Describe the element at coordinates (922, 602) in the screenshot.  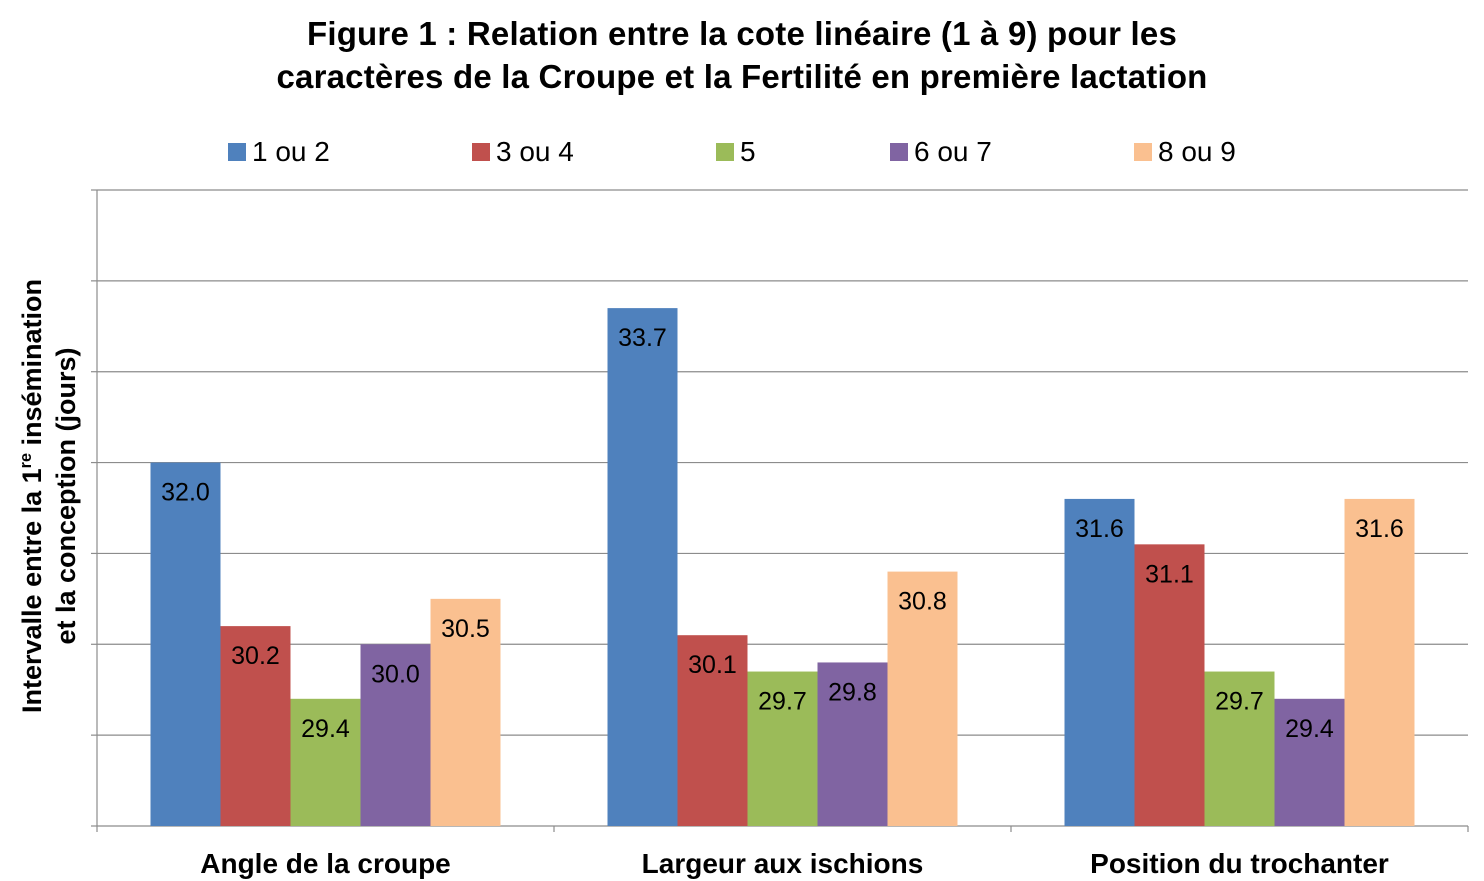
I see `data-label: 30.8` at that location.